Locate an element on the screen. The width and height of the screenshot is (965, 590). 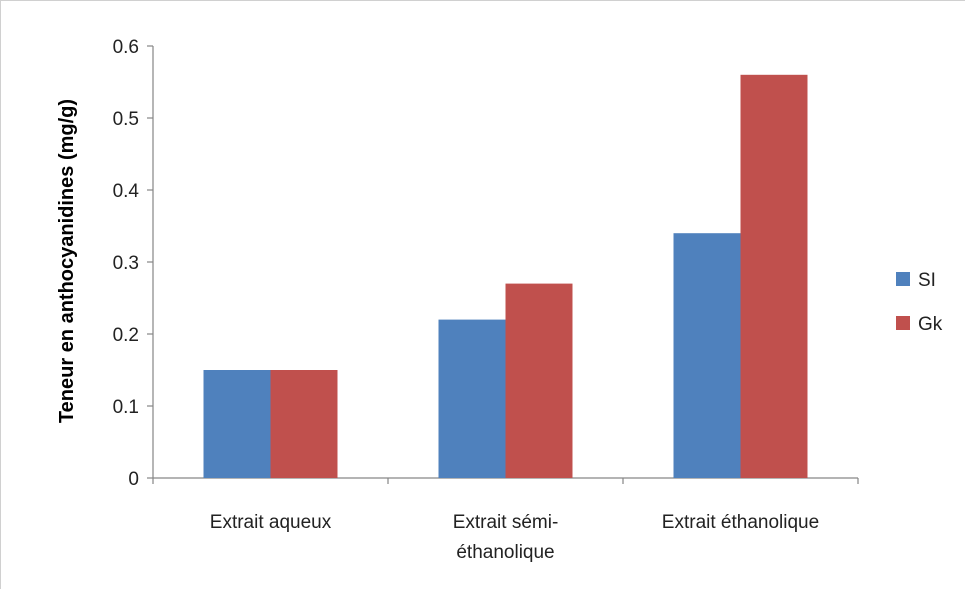
y-tick-label: 0.2 is located at coordinates (126, 335).